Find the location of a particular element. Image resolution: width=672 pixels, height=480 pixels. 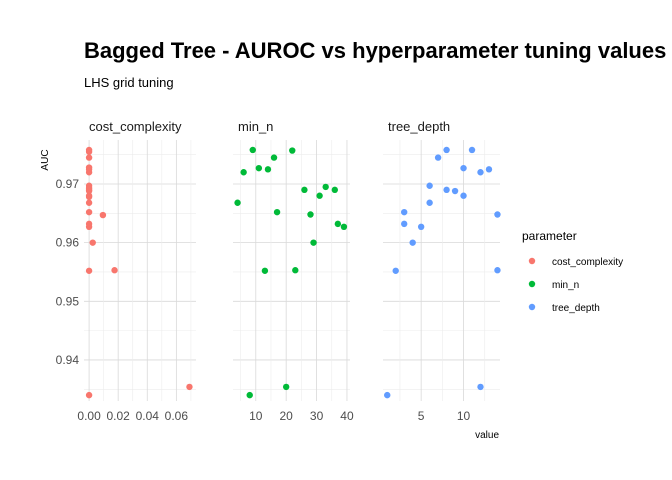

legend-label-min-n: min_n is located at coordinates (565, 285).